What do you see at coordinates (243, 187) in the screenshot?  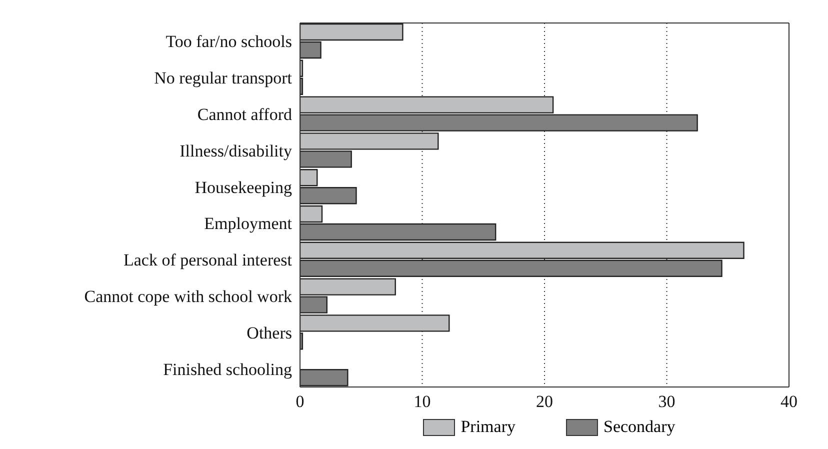 I see `y-tick-label: Housekeeping` at bounding box center [243, 187].